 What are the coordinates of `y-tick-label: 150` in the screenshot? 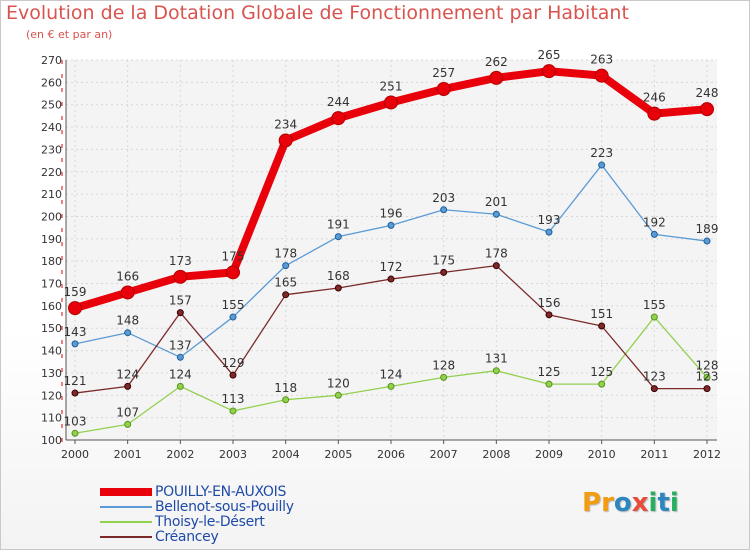 It's located at (51, 328).